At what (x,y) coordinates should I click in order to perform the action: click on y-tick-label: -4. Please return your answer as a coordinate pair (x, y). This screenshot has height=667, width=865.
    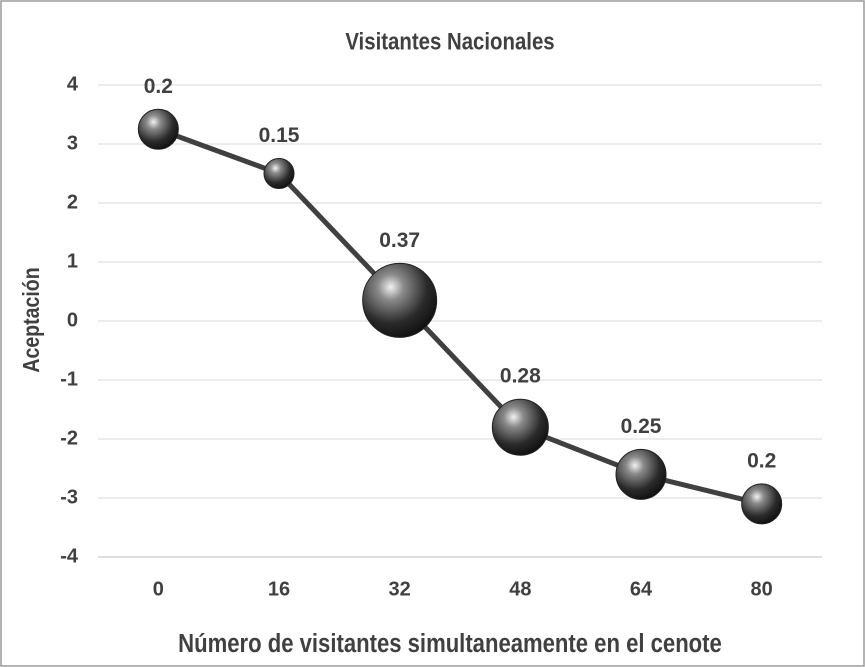
    Looking at the image, I should click on (69, 556).